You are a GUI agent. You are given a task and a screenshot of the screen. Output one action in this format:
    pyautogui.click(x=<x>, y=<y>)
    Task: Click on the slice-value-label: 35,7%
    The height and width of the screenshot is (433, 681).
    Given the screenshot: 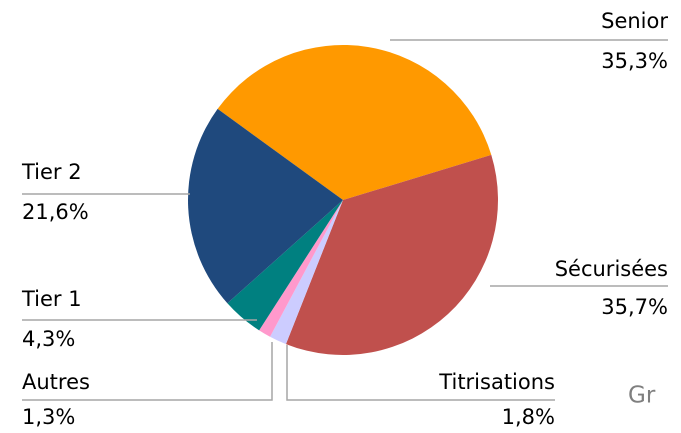 What is the action you would take?
    pyautogui.click(x=634, y=307)
    